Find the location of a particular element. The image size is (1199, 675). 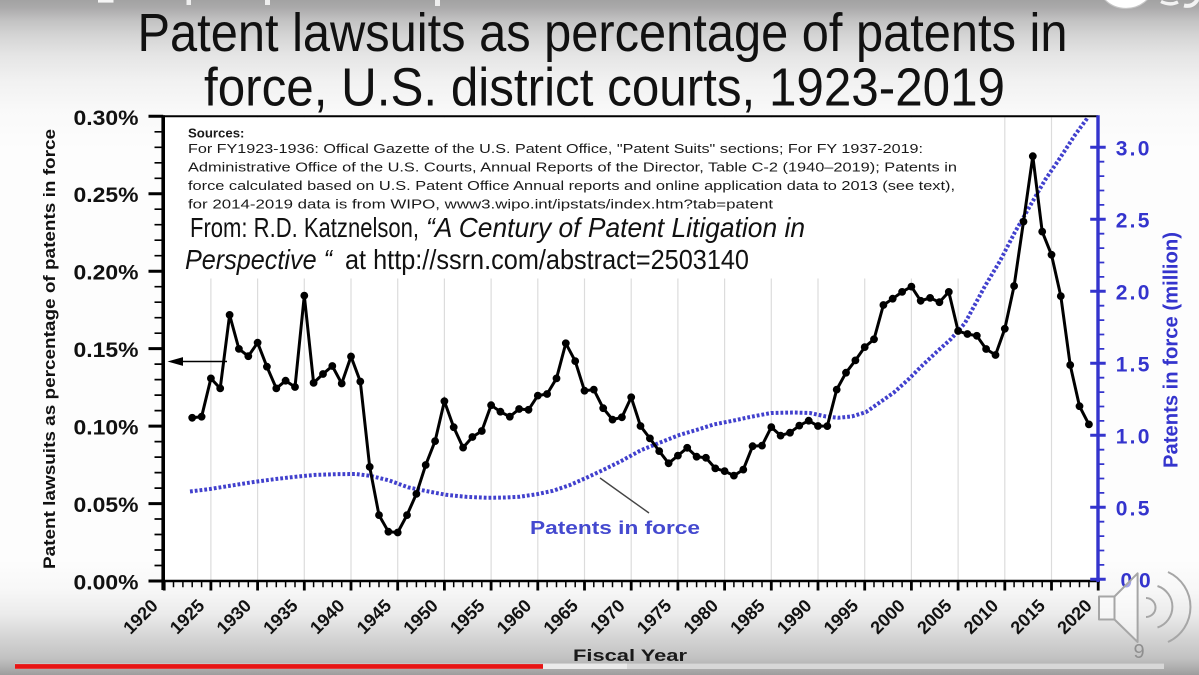

svg-text:“A Century of Patent Litigatio: “A Century of Patent Litigation in is located at coordinates (615, 227).